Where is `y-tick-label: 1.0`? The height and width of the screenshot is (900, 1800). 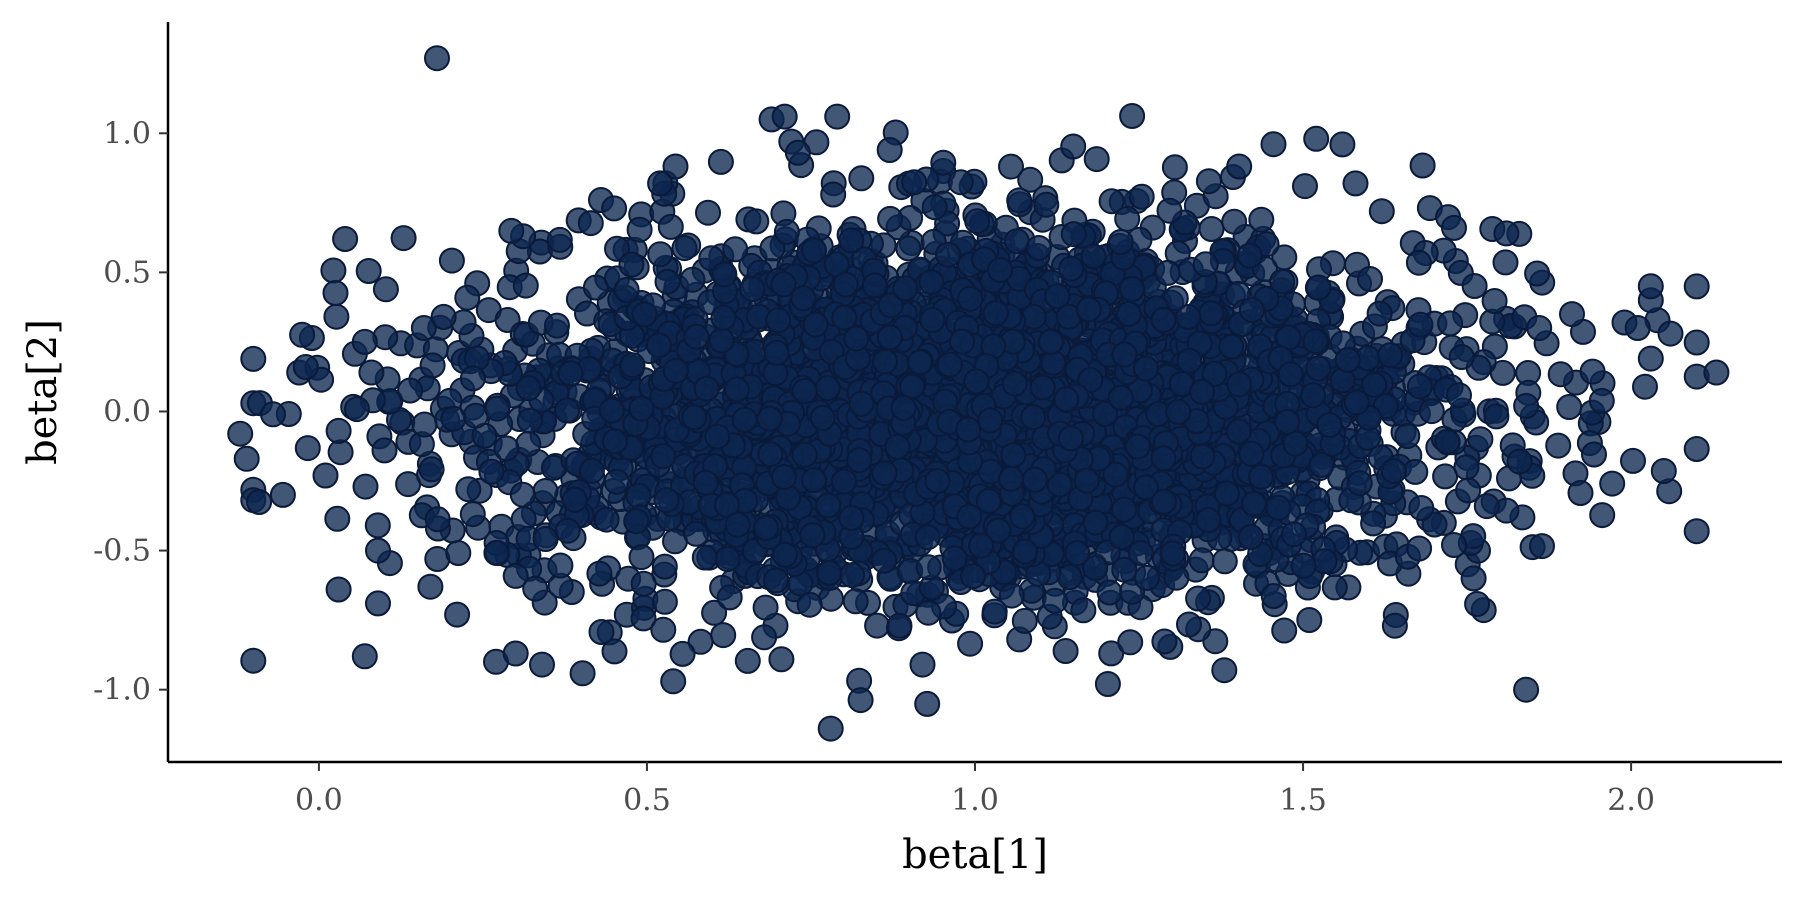 y-tick-label: 1.0 is located at coordinates (127, 133).